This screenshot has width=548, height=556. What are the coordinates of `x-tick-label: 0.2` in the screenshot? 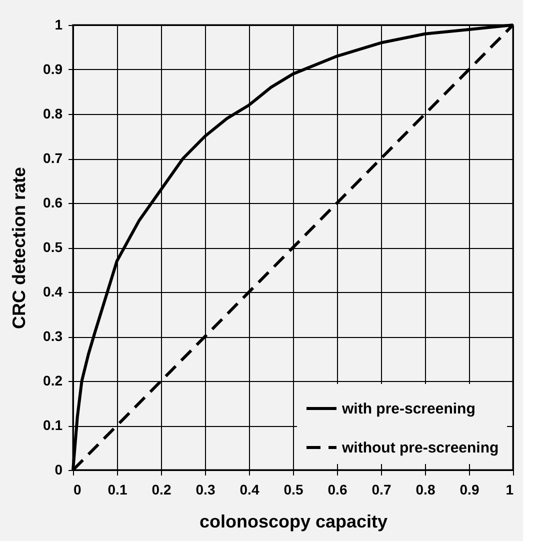 It's located at (162, 490).